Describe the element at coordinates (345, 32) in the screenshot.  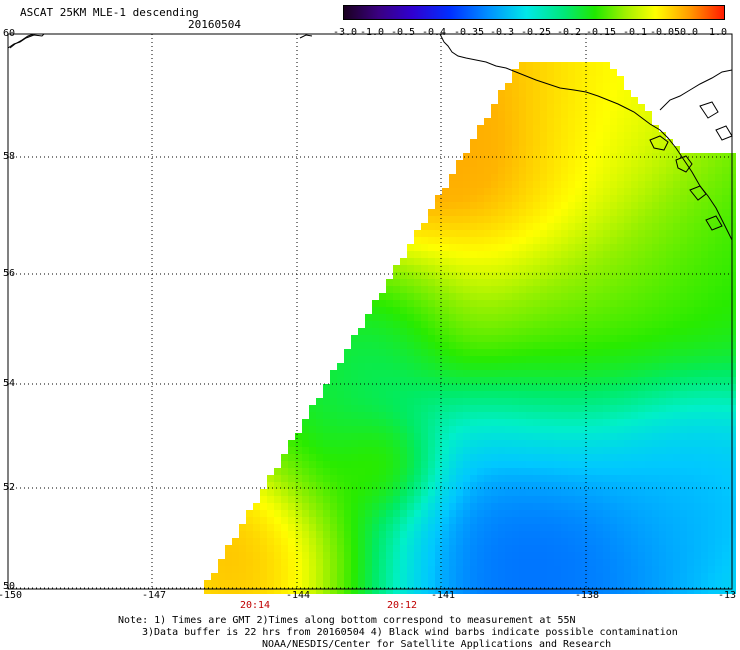
I see `colorbar-label: -3.0` at that location.